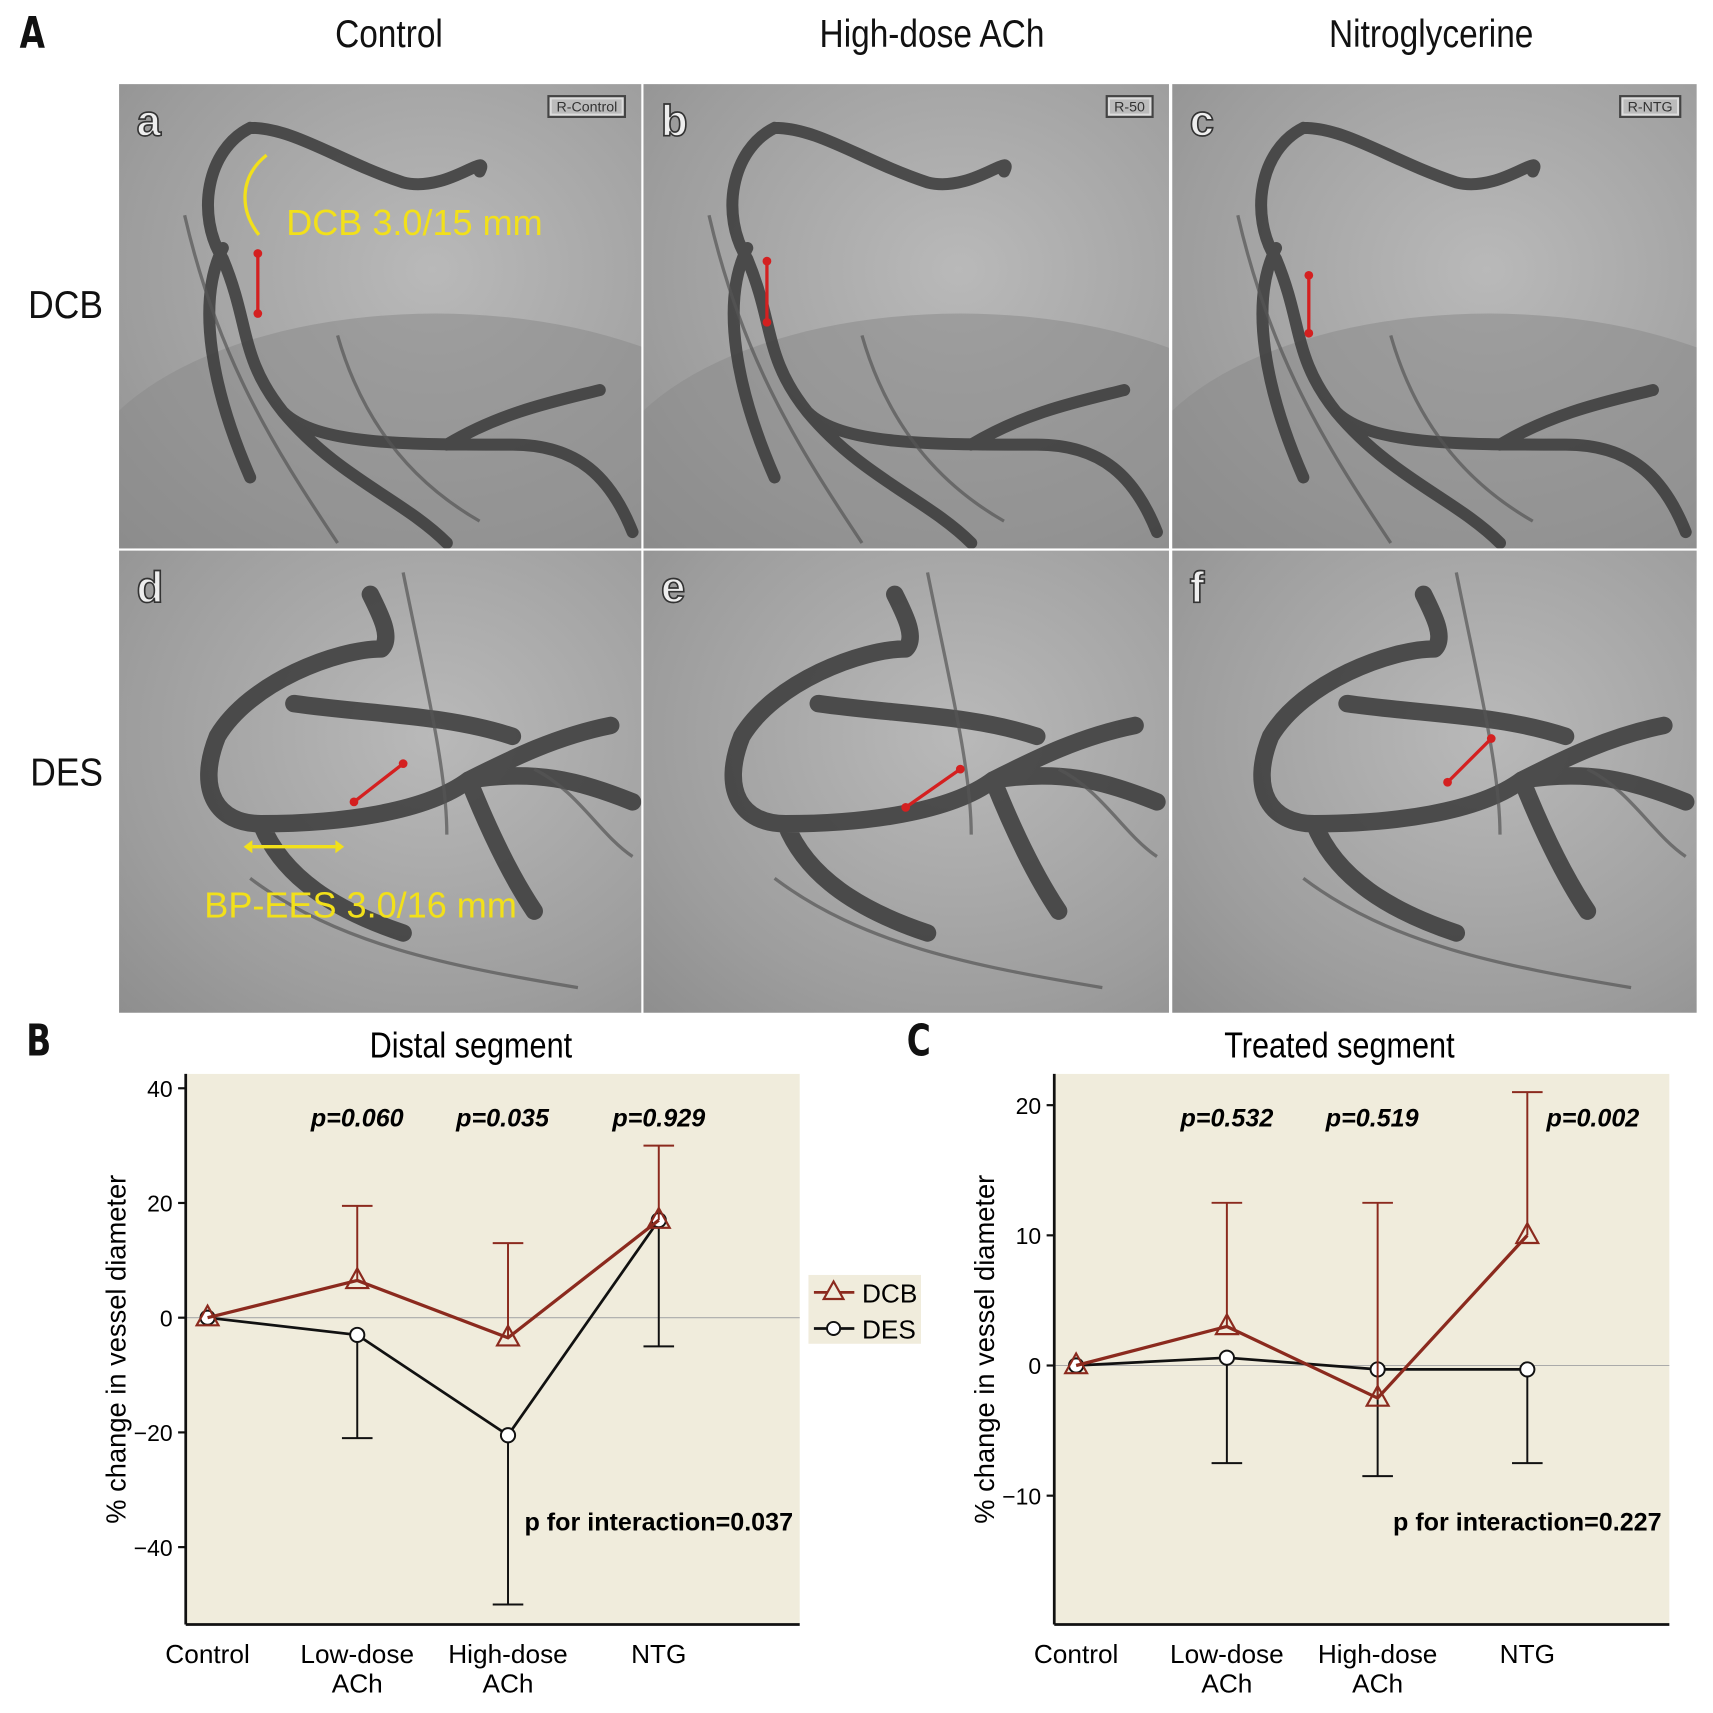 This screenshot has height=1713, width=1713. I want to click on panel-label-b: B, so click(39, 1041).